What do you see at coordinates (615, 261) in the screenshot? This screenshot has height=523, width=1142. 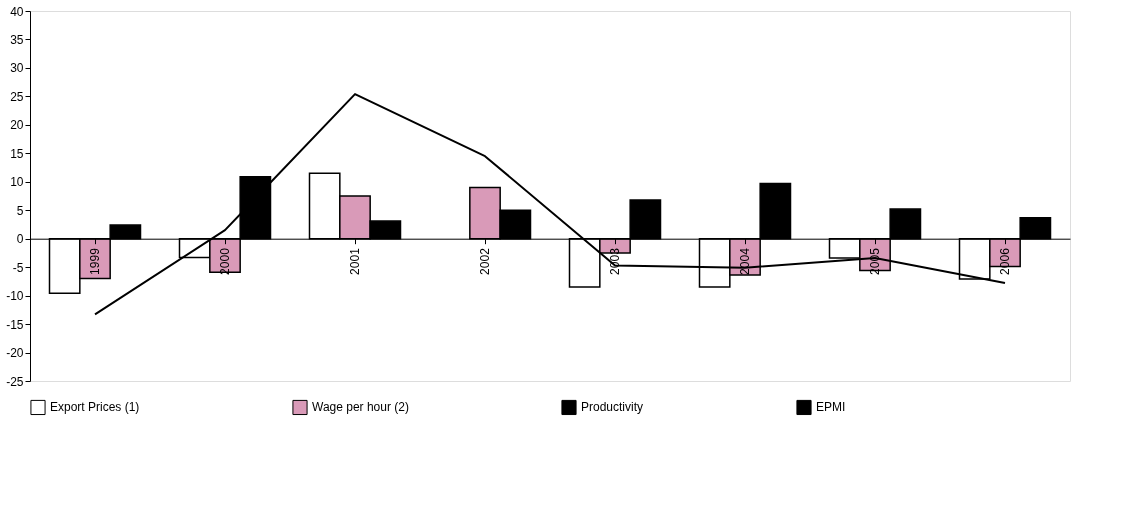 I see `x-tick-label: 2003` at bounding box center [615, 261].